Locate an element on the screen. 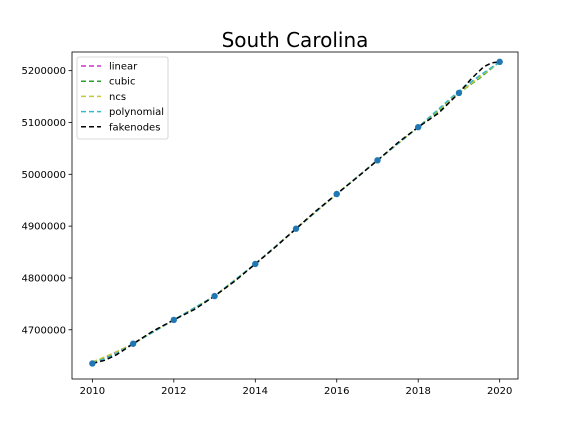 The height and width of the screenshot is (432, 576). legend-label-cubic: cubic is located at coordinates (122, 82).